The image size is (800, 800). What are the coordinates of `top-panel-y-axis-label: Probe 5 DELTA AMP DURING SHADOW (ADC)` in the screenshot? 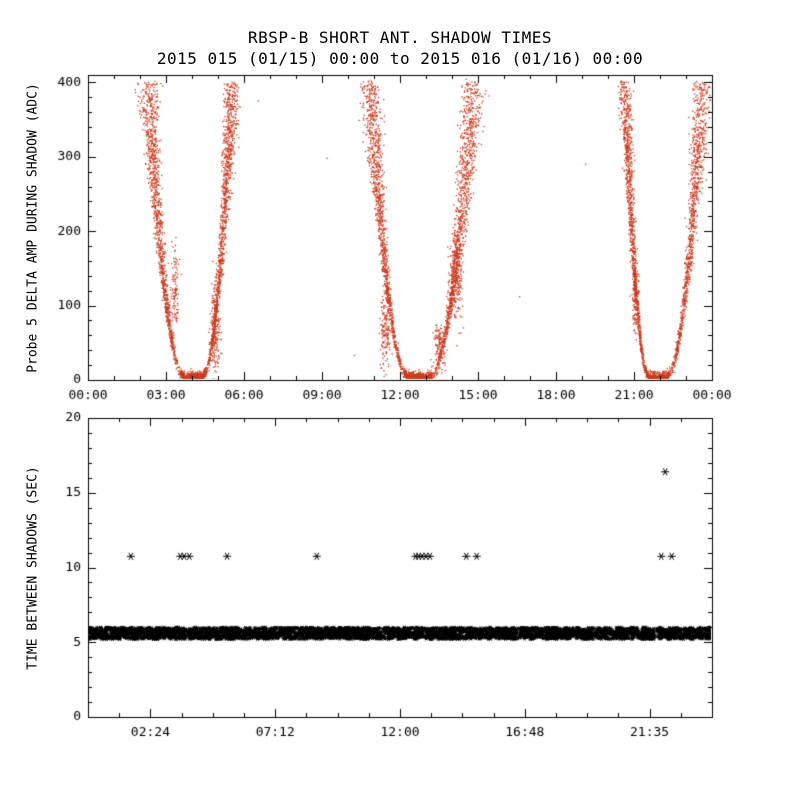 It's located at (33, 228).